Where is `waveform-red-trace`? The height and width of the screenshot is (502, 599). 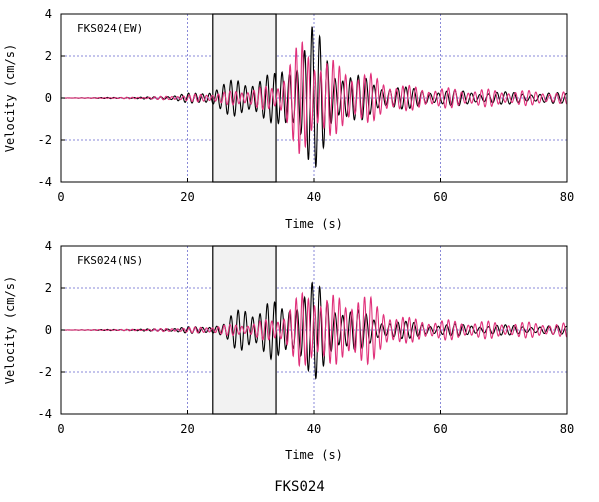 waveform-red-trace is located at coordinates (314, 329).